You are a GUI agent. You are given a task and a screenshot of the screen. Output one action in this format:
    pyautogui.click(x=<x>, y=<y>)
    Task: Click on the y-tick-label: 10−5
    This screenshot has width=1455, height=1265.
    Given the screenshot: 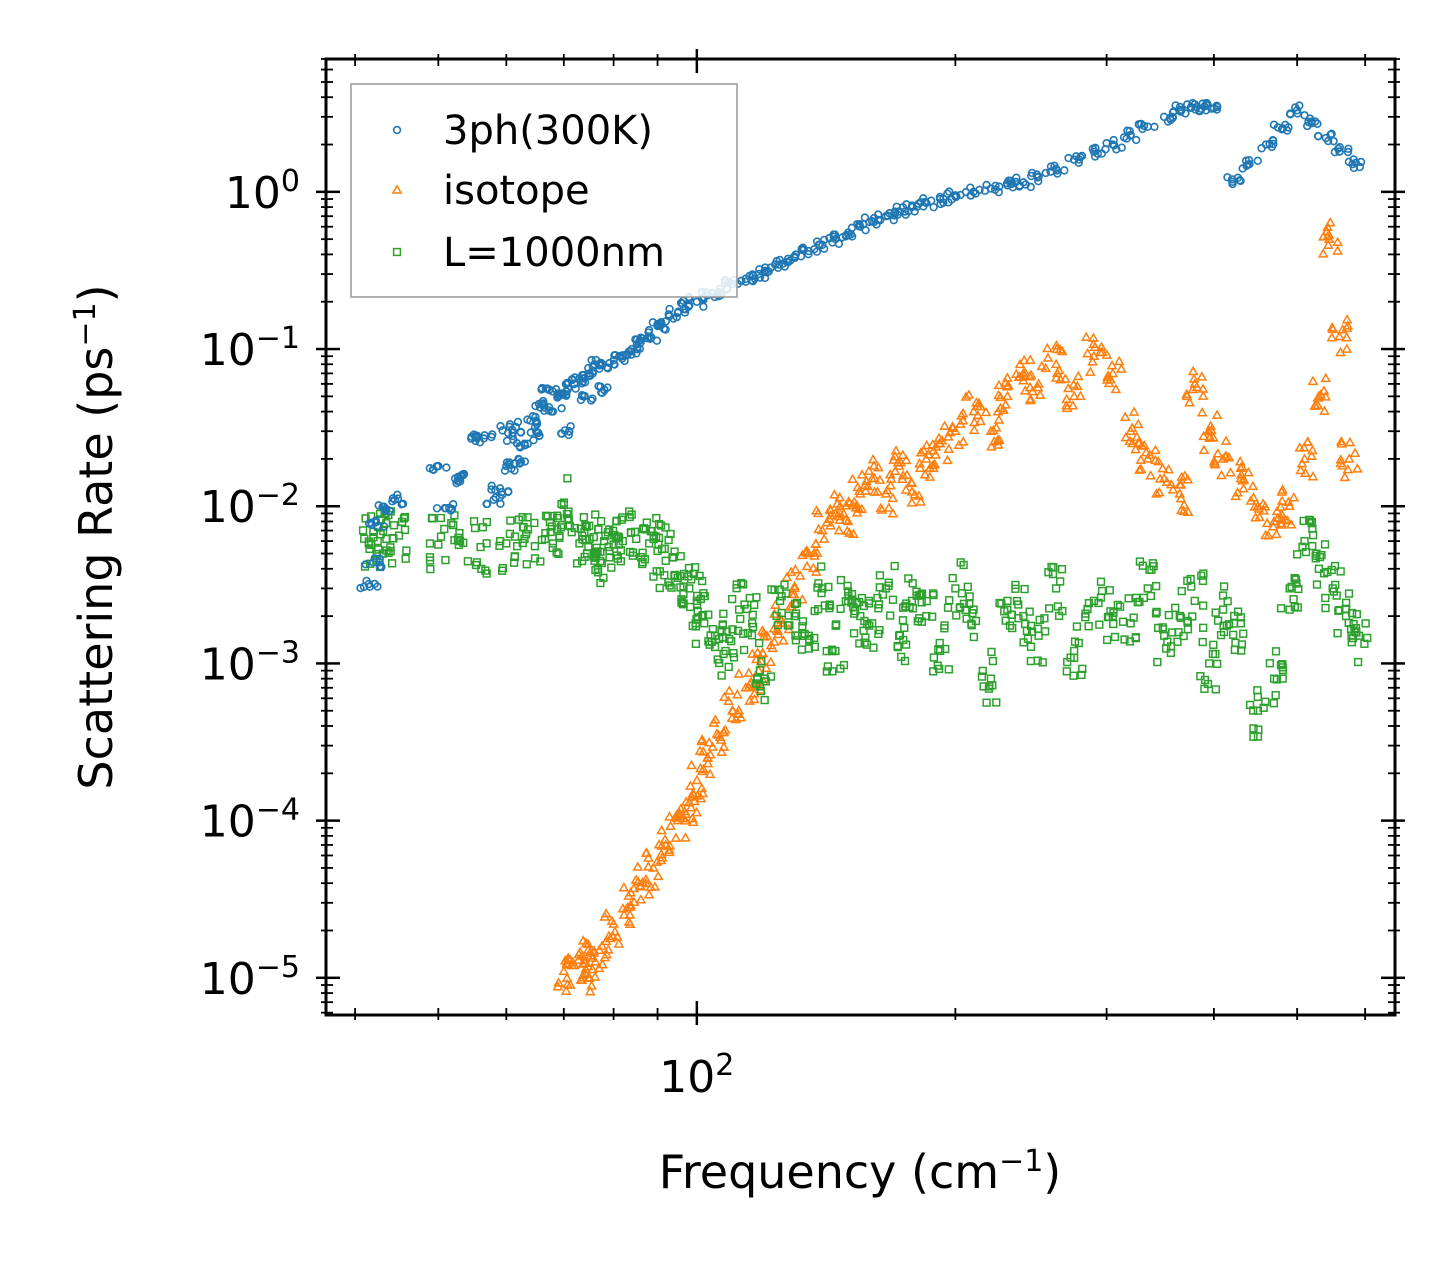 What is the action you would take?
    pyautogui.click(x=250, y=977)
    